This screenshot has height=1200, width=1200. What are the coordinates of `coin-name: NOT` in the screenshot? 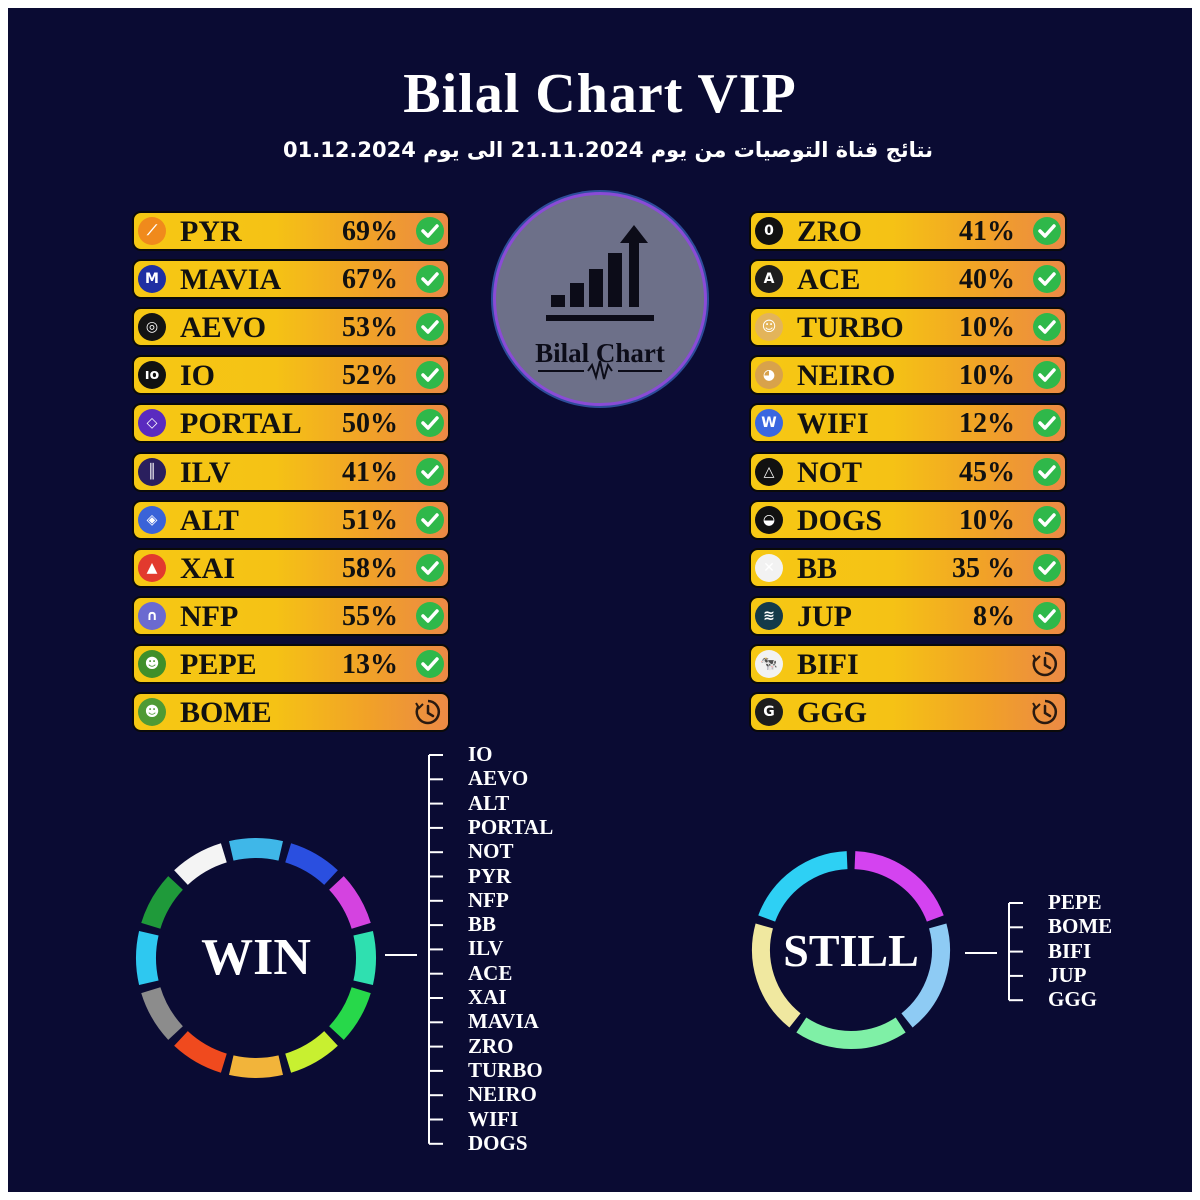 It's located at (830, 472).